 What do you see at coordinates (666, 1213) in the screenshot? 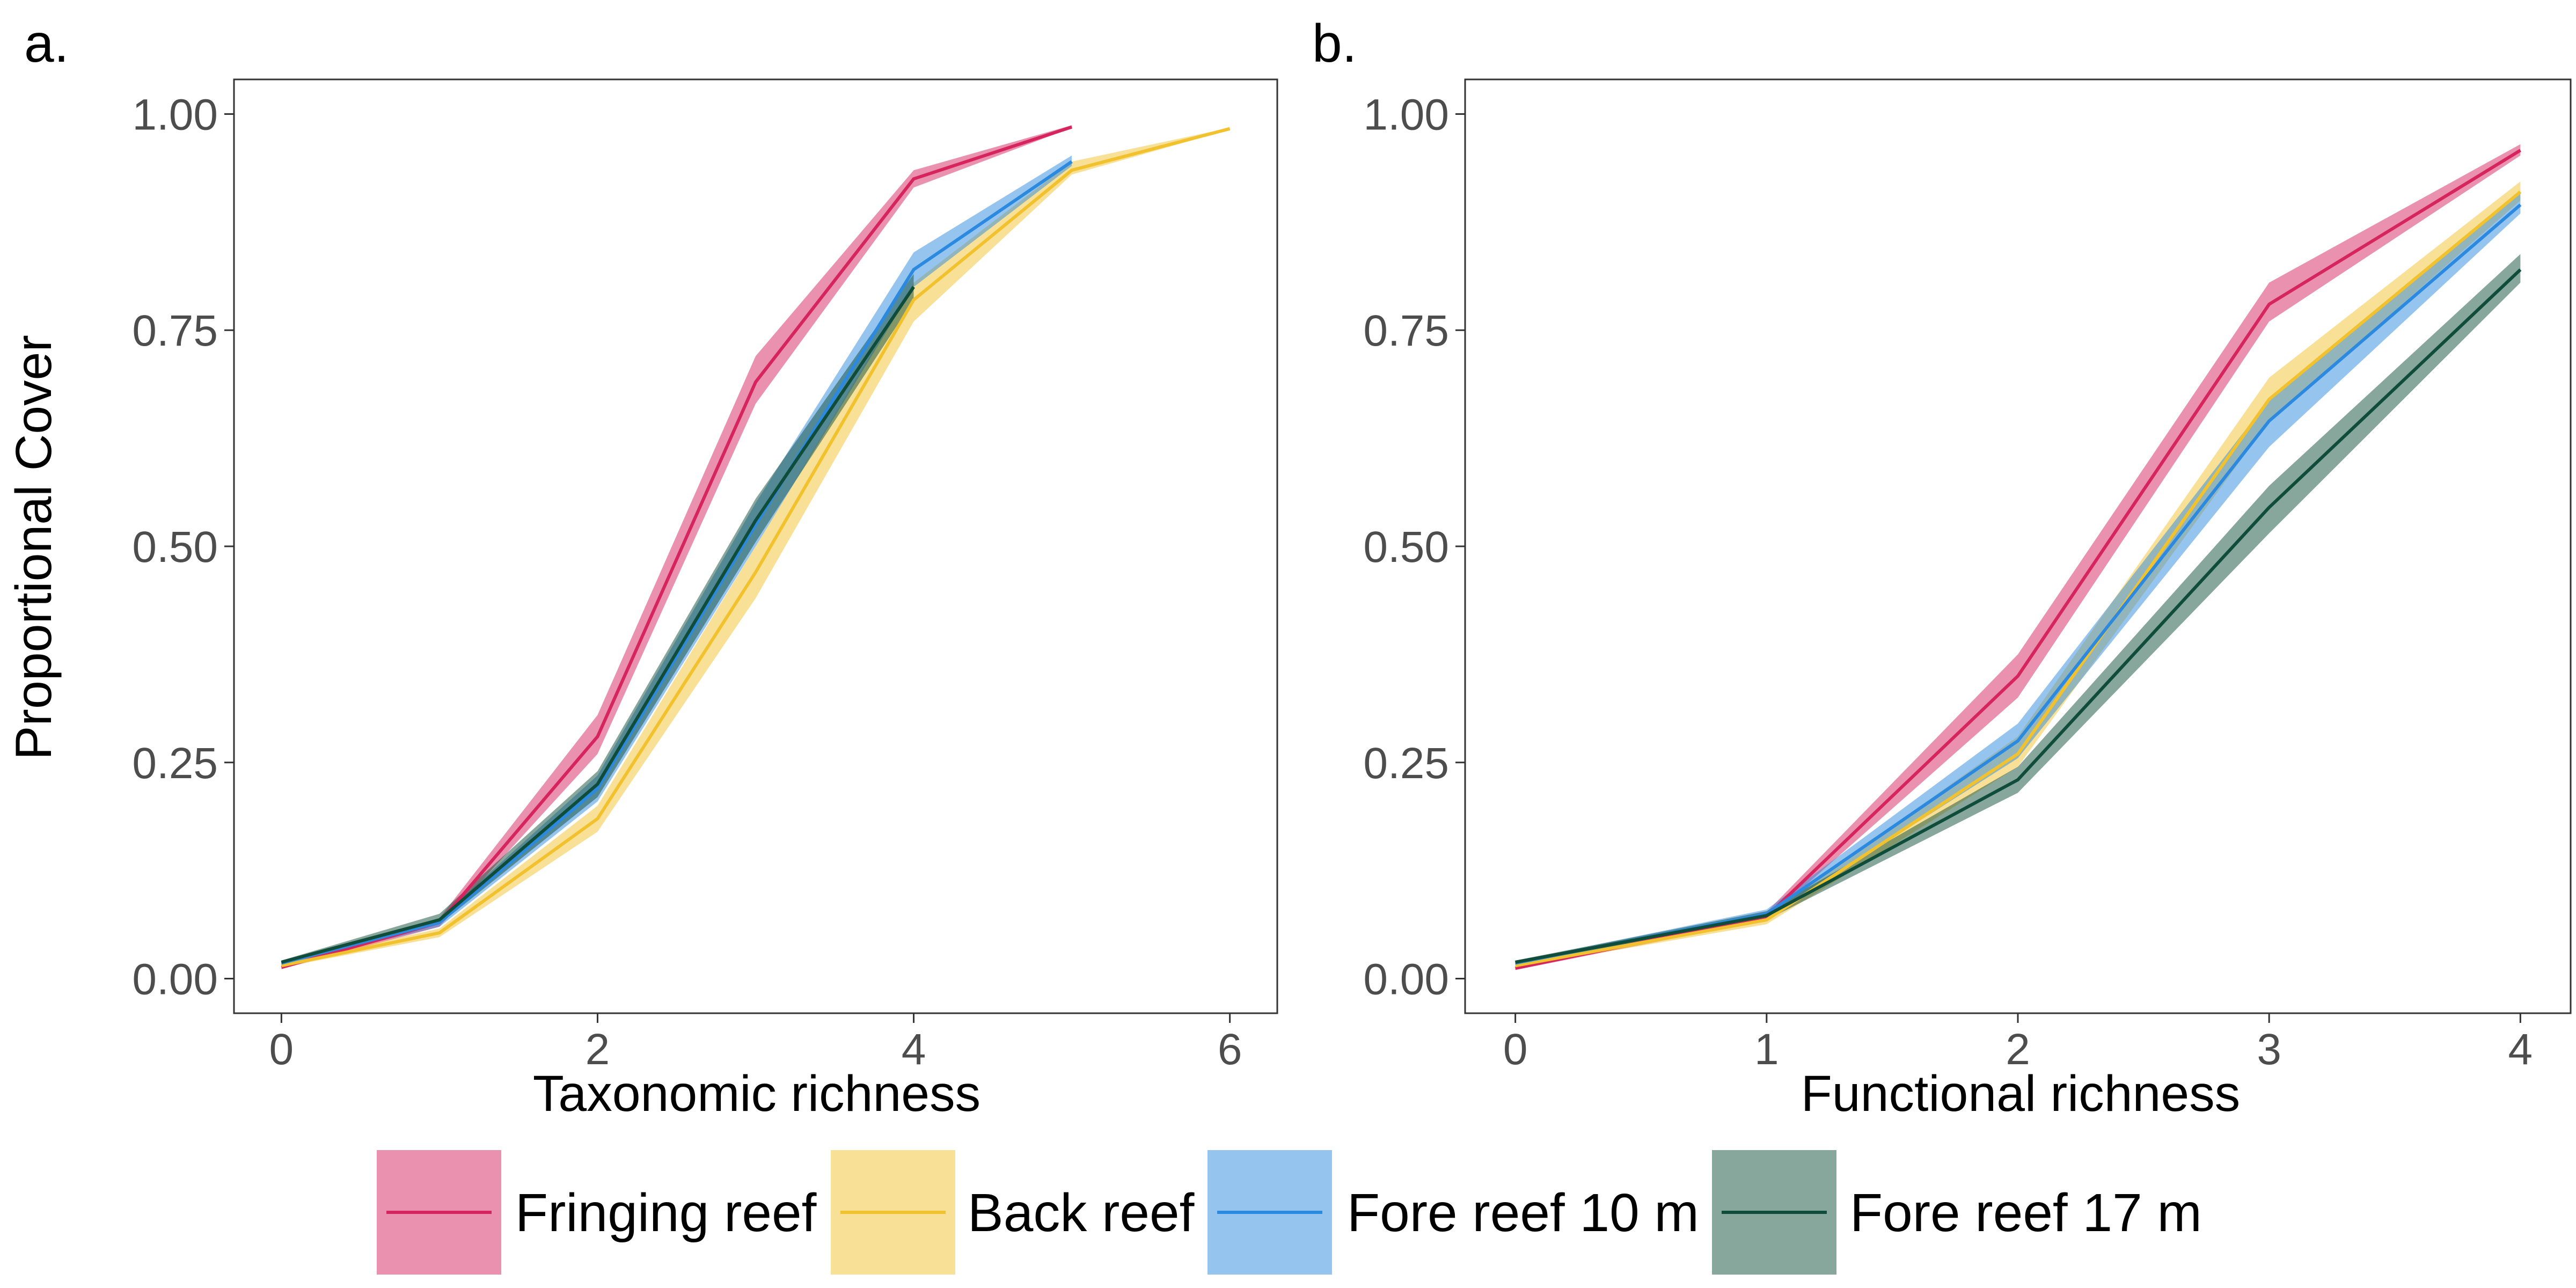
I see `legend-label-fringing: Fringing reef` at bounding box center [666, 1213].